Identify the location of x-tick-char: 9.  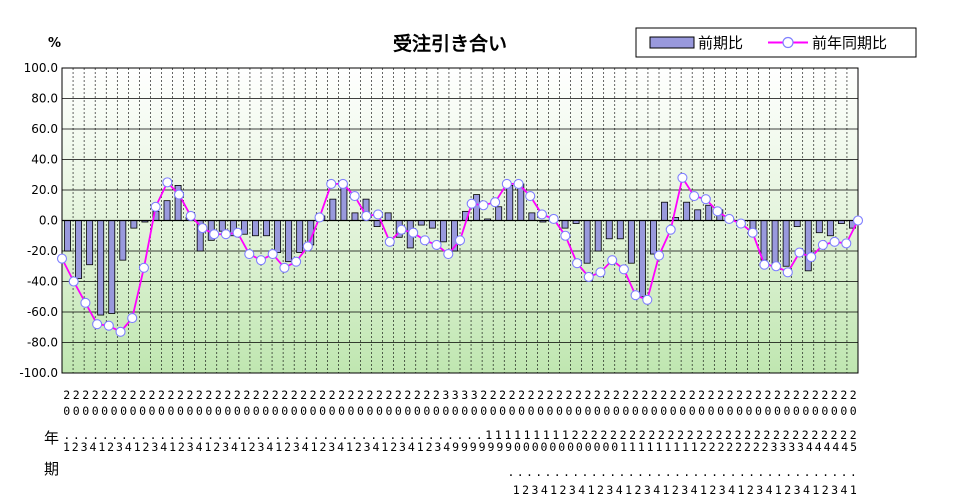
(499, 447).